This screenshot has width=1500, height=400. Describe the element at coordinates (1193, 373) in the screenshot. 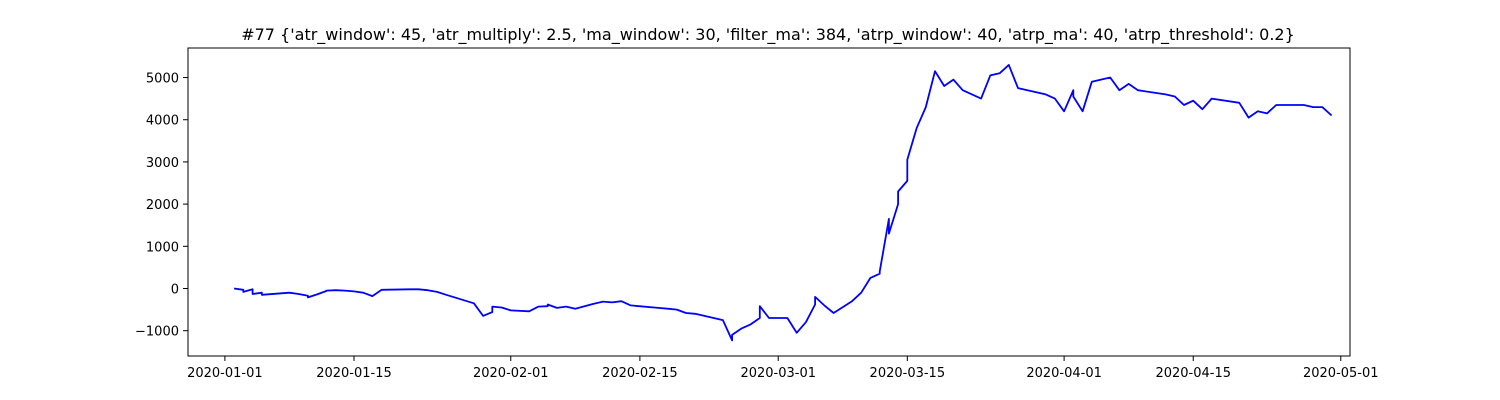

I see `x-tick-label: 2020-04-15` at that location.